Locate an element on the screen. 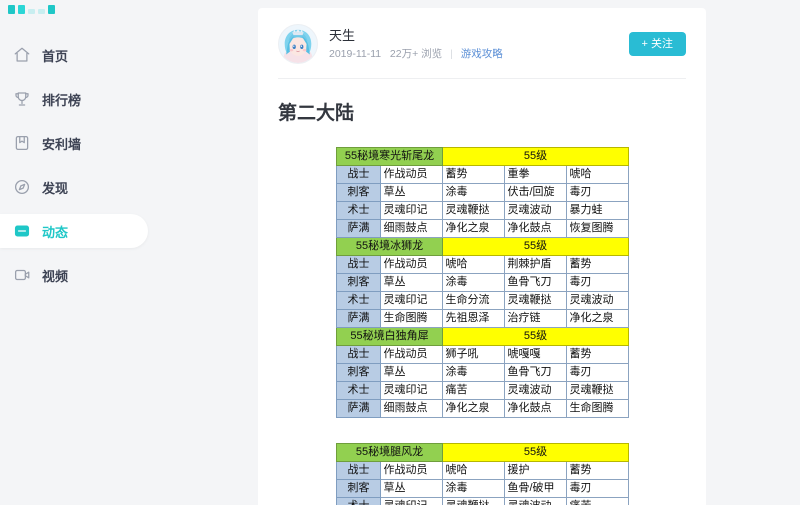 The width and height of the screenshot is (800, 505). table-spacer is located at coordinates (482, 430).